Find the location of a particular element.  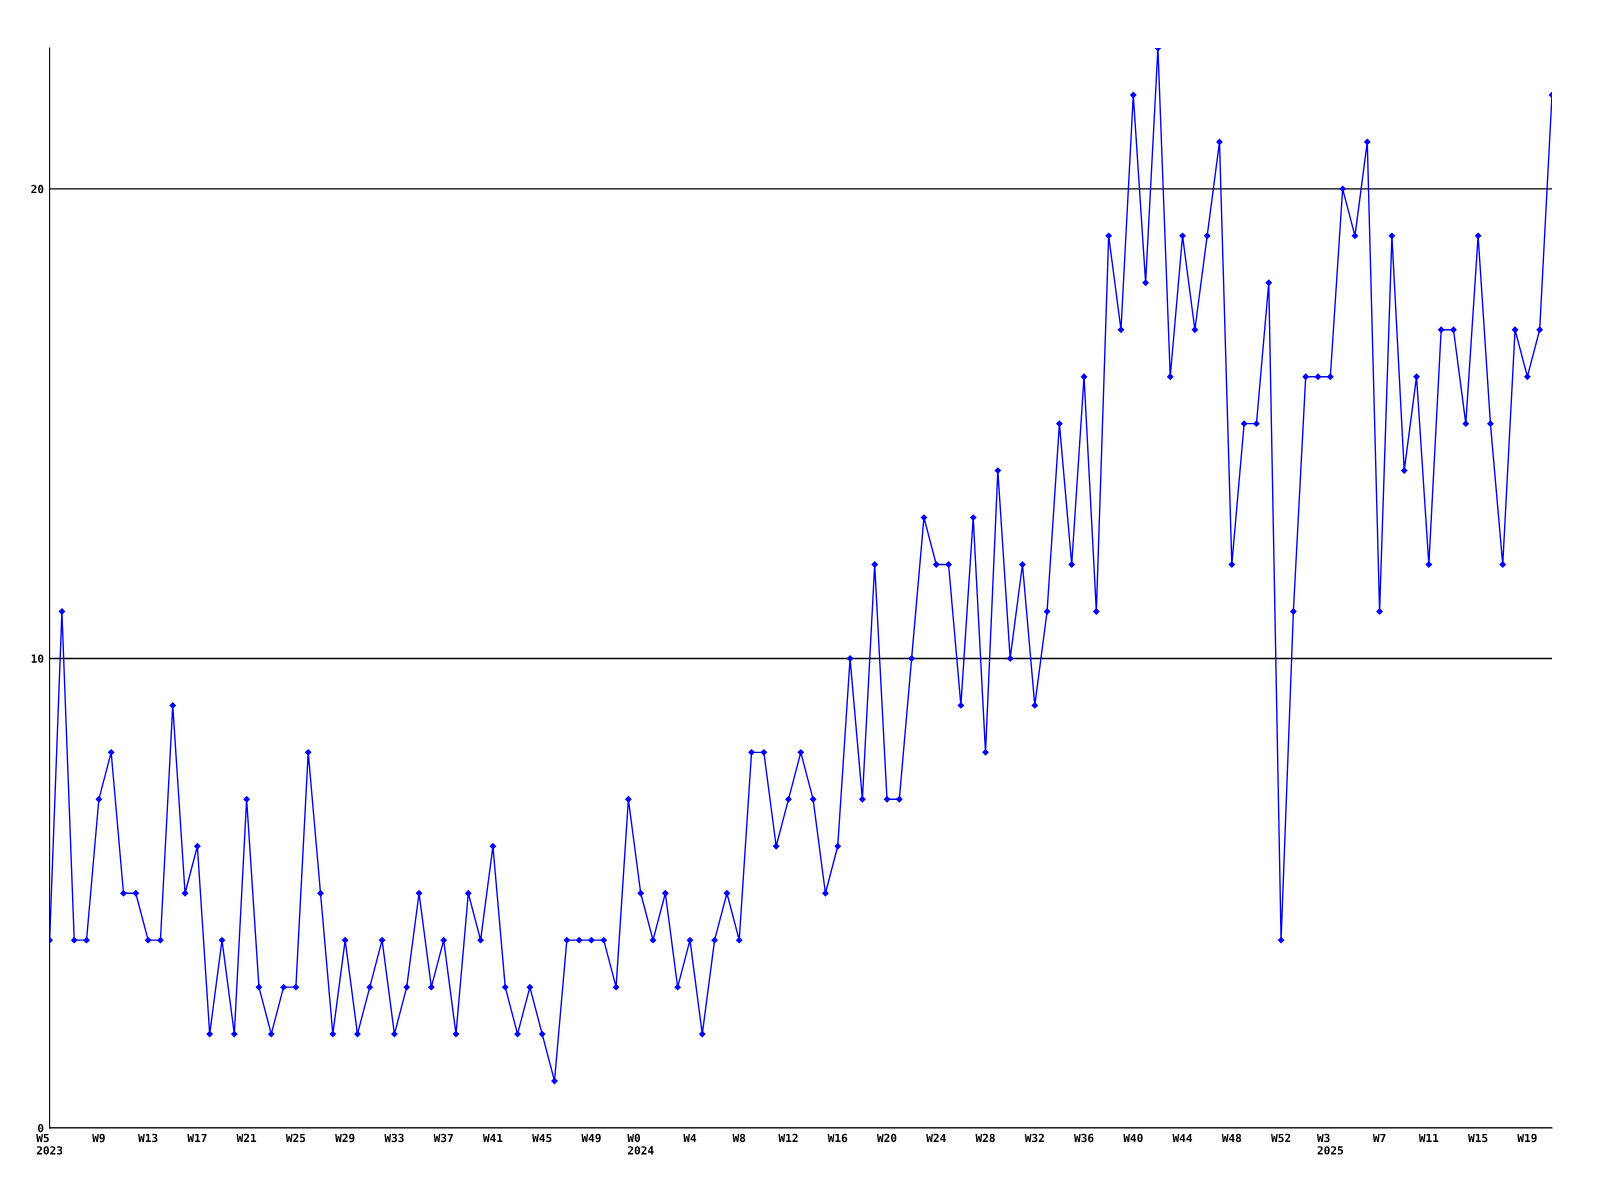

x-tick-label: W24 is located at coordinates (936, 1137).